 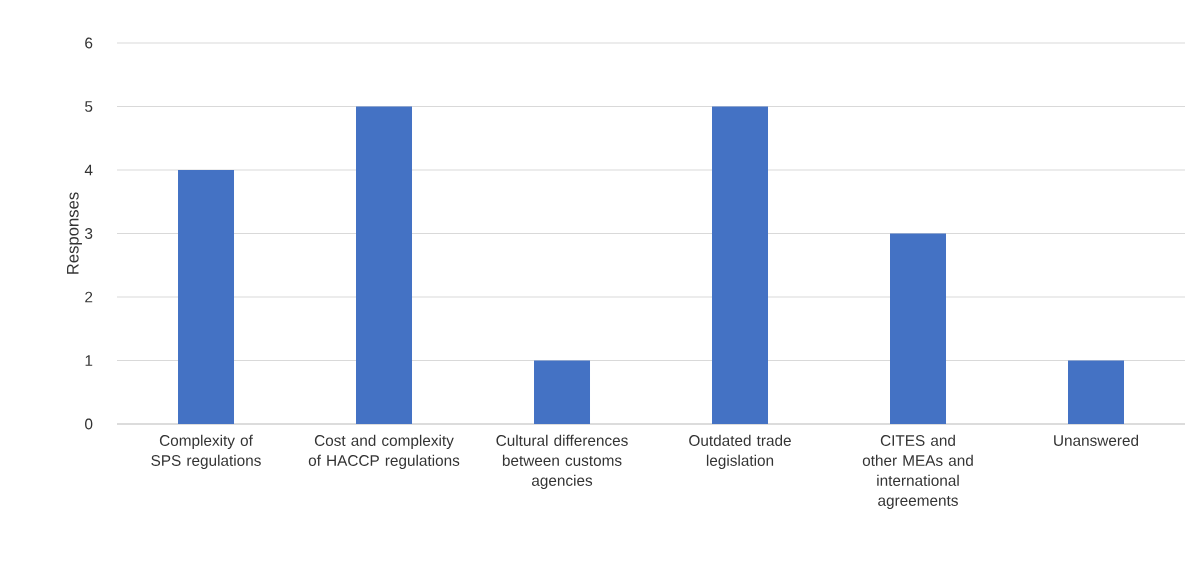 I want to click on x-tick-label: CITES and other MEAs and international agreements, so click(x=917, y=471).